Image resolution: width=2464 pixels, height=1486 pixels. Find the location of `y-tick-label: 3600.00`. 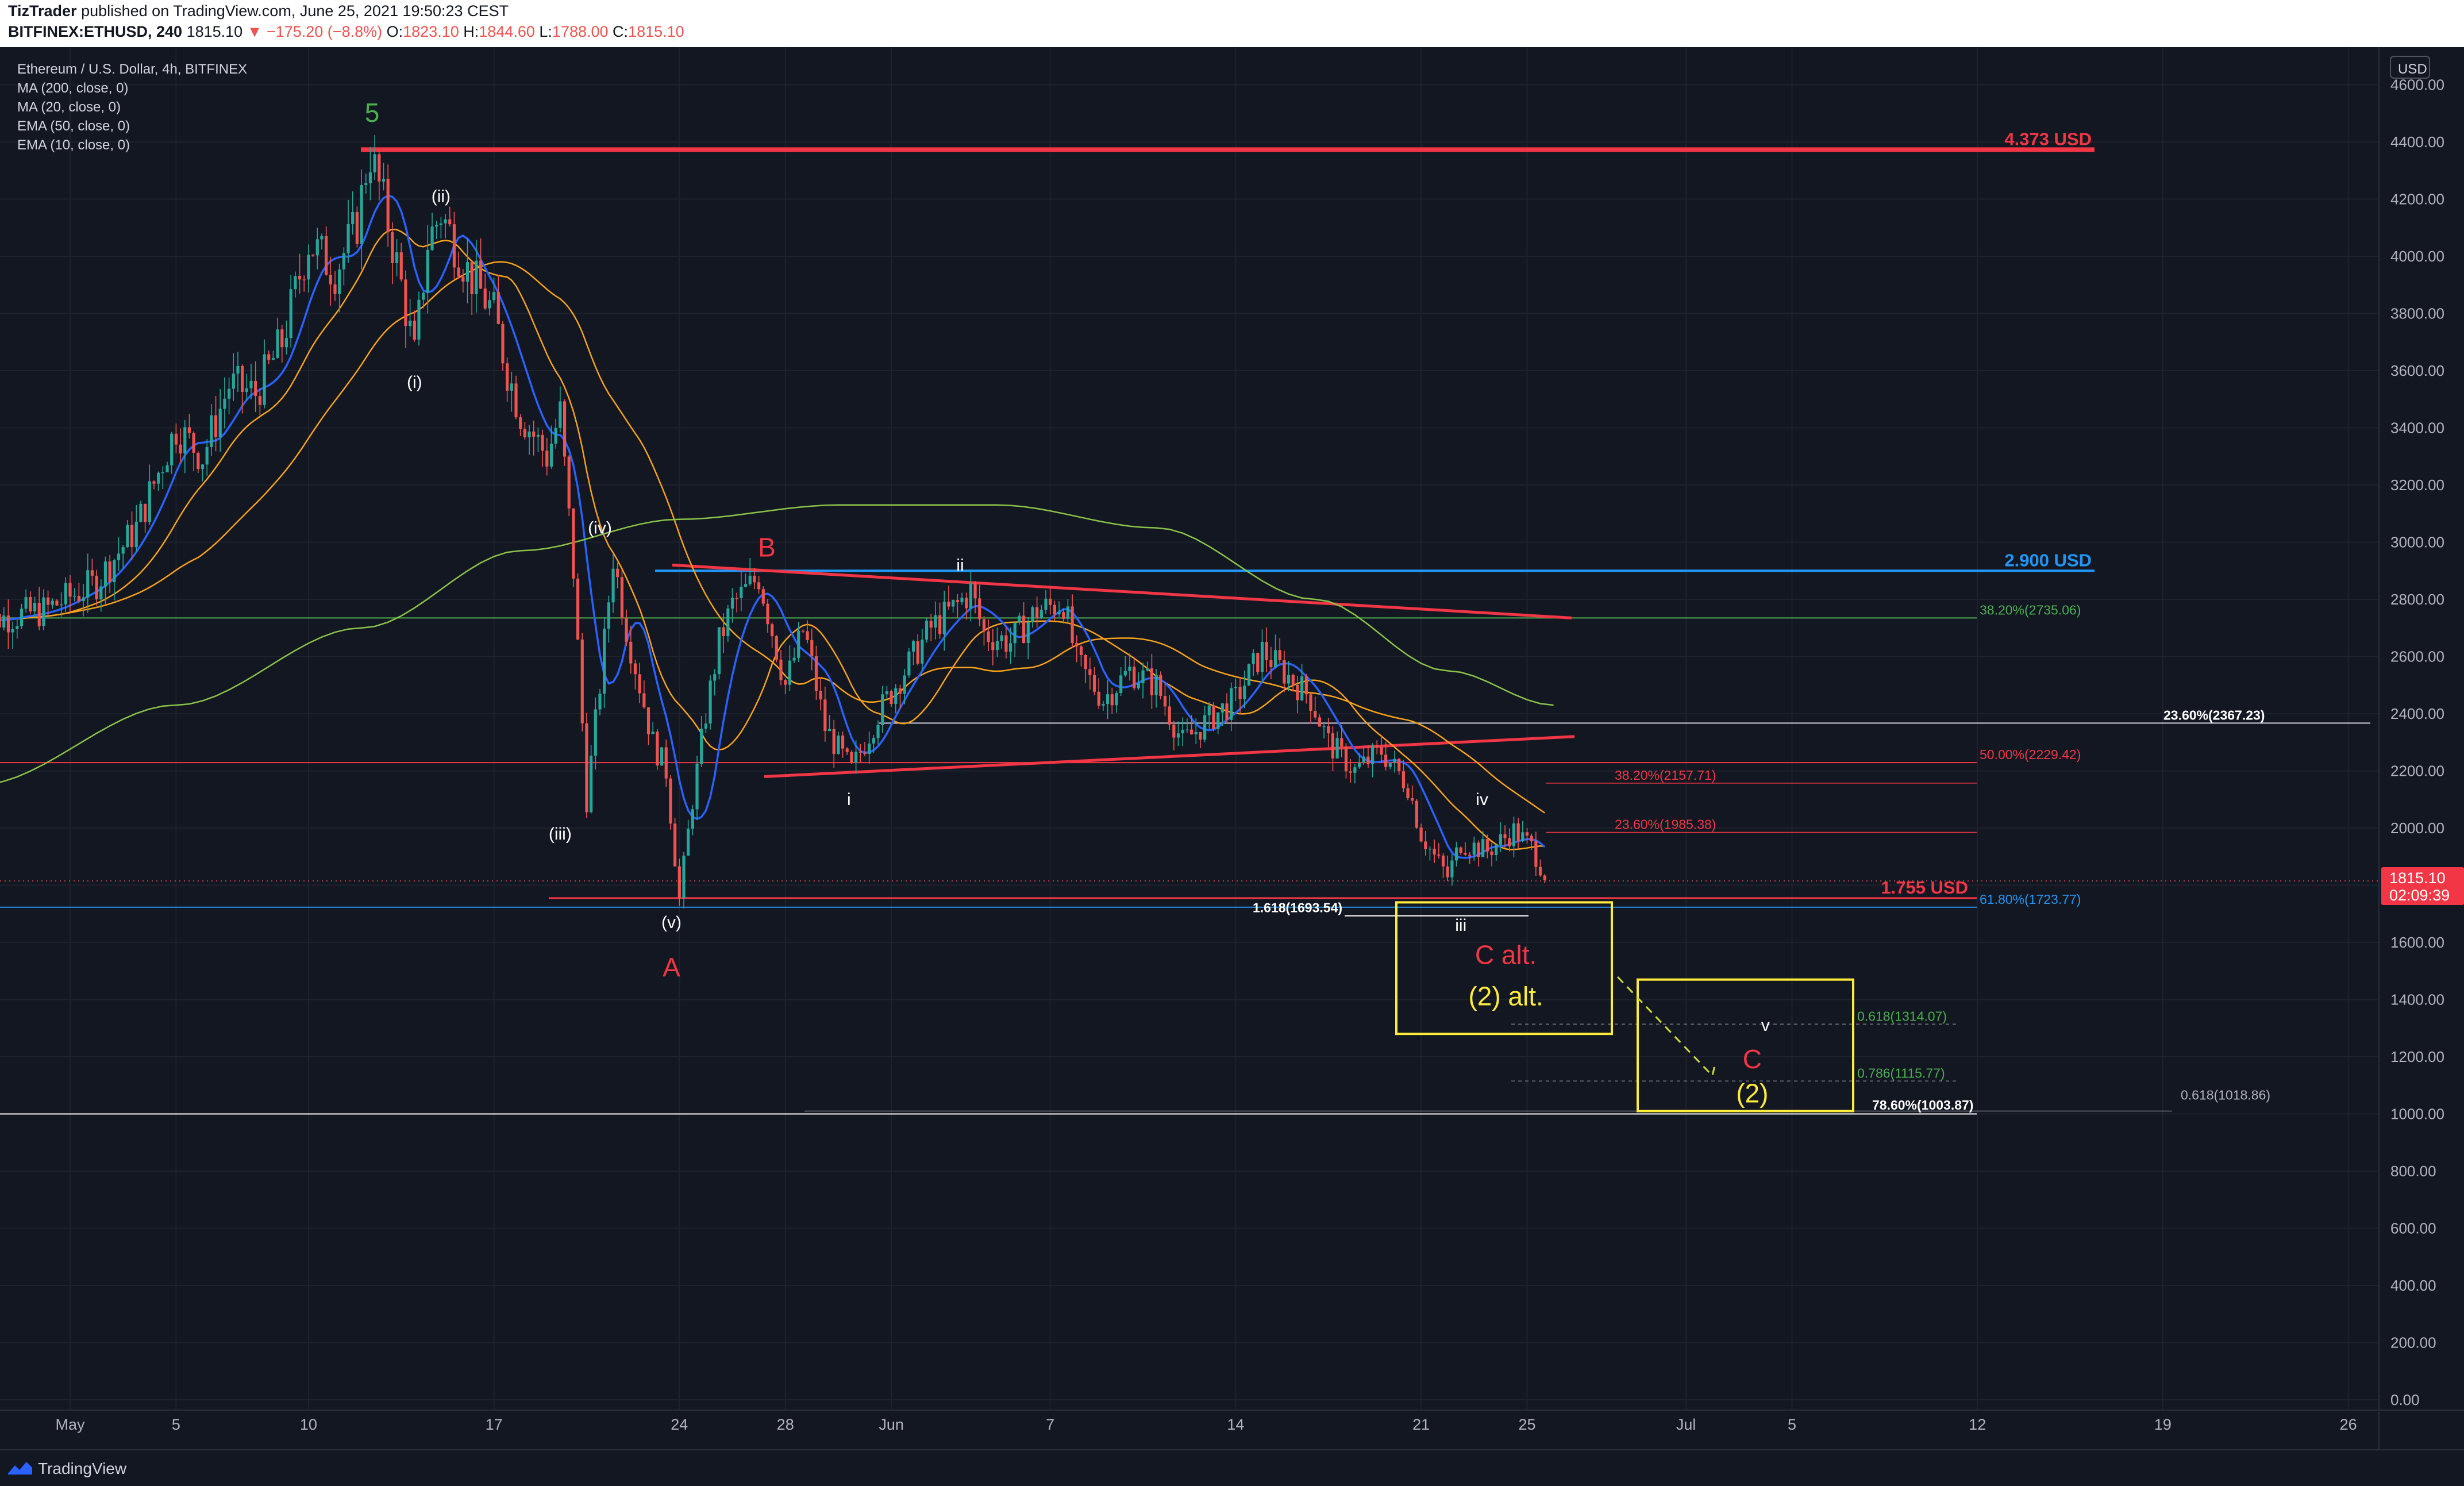

y-tick-label: 3600.00 is located at coordinates (2417, 370).